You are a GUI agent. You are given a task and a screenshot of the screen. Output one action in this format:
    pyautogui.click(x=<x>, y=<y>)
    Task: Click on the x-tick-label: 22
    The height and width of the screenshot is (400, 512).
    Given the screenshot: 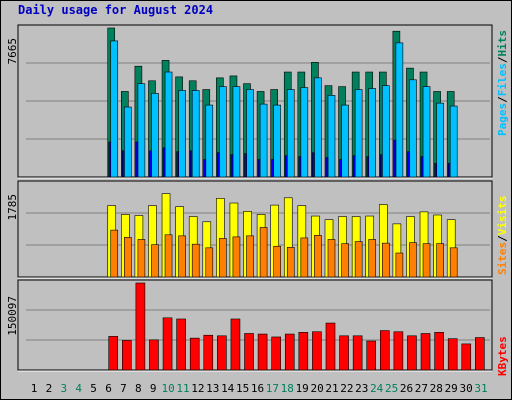 What is the action you would take?
    pyautogui.click(x=346, y=388)
    